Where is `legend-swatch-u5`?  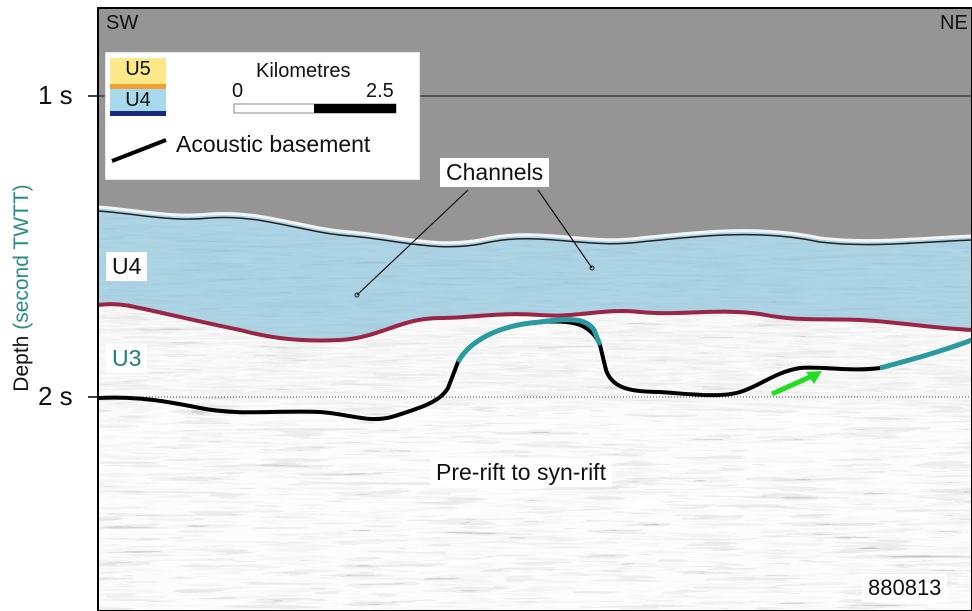
legend-swatch-u5 is located at coordinates (138, 71).